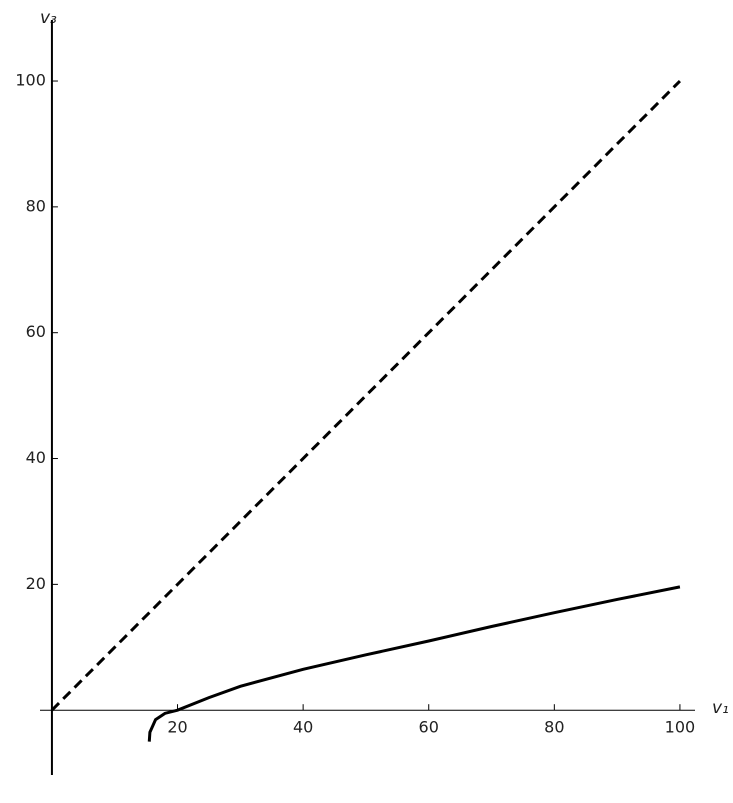 The image size is (733, 803). I want to click on y-axis-label: v₃, so click(48, 18).